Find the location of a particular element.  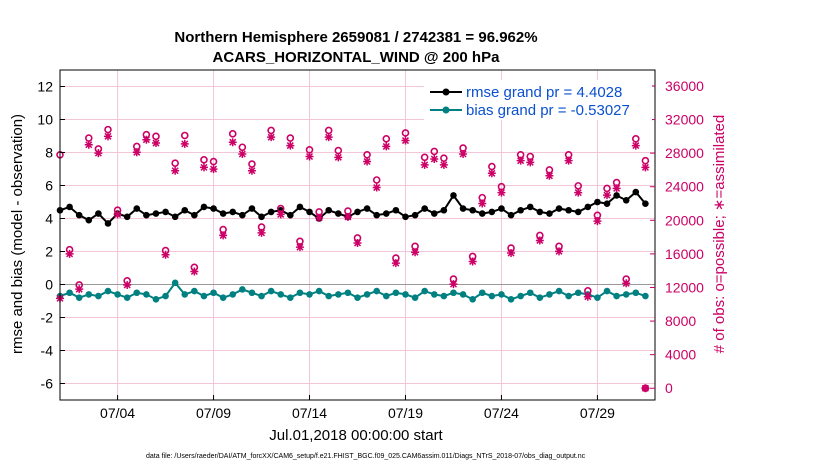

y-left-tick-label-7: -2 is located at coordinates (47, 318).